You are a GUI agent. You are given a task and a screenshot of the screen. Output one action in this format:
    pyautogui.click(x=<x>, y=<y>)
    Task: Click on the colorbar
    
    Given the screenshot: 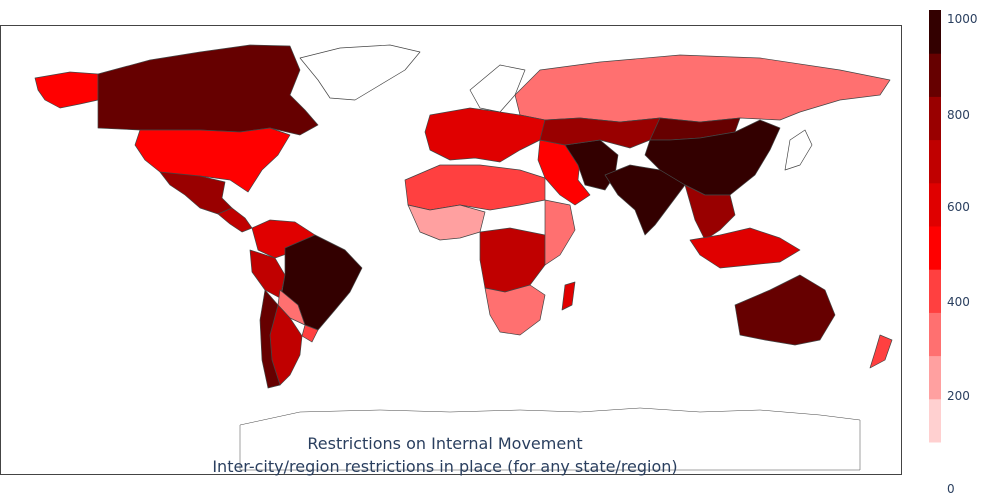 What is the action you would take?
    pyautogui.click(x=935, y=226)
    